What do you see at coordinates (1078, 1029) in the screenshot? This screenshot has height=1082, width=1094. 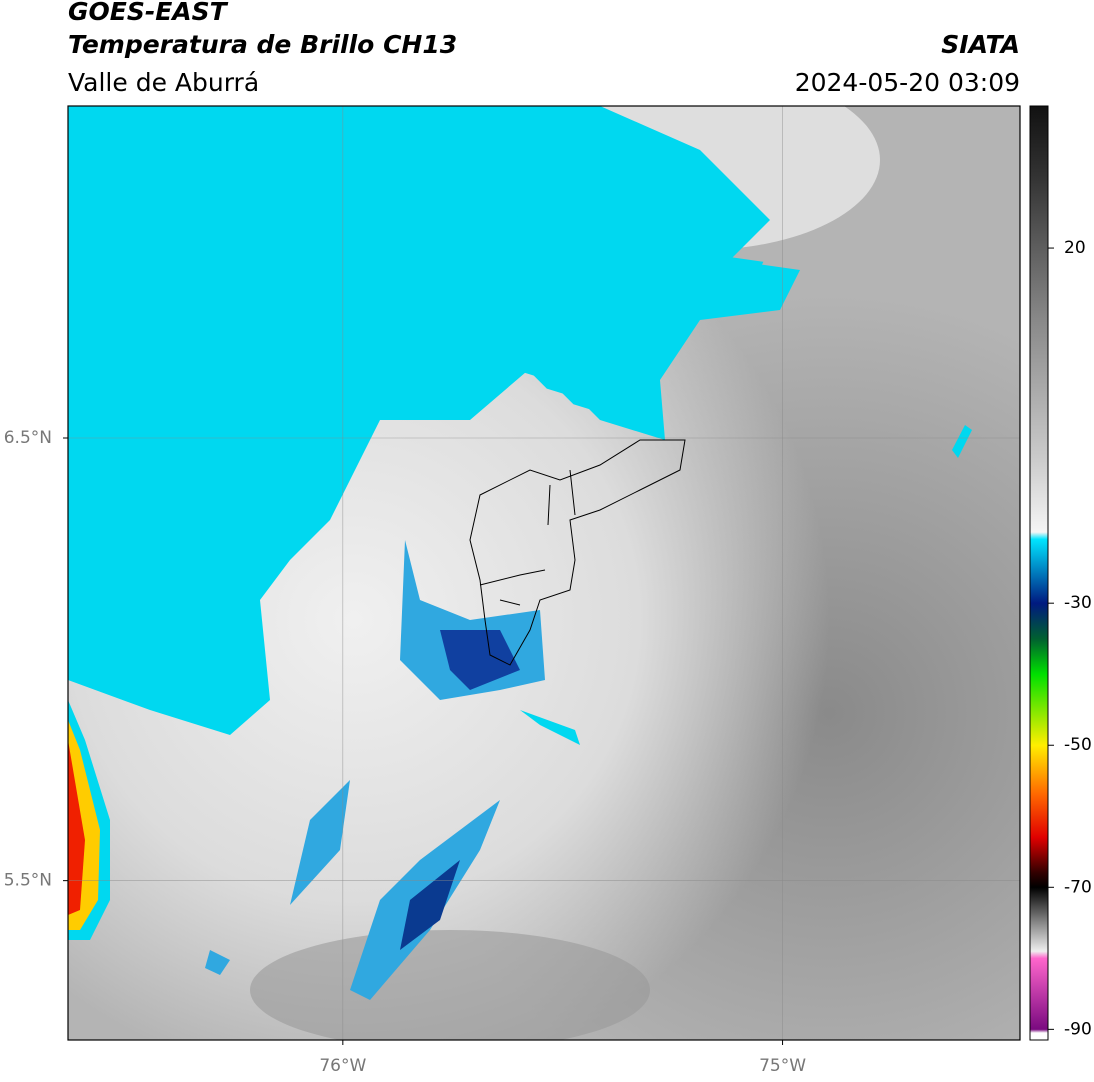 I see `colorbar-tick-label: -90` at bounding box center [1078, 1029].